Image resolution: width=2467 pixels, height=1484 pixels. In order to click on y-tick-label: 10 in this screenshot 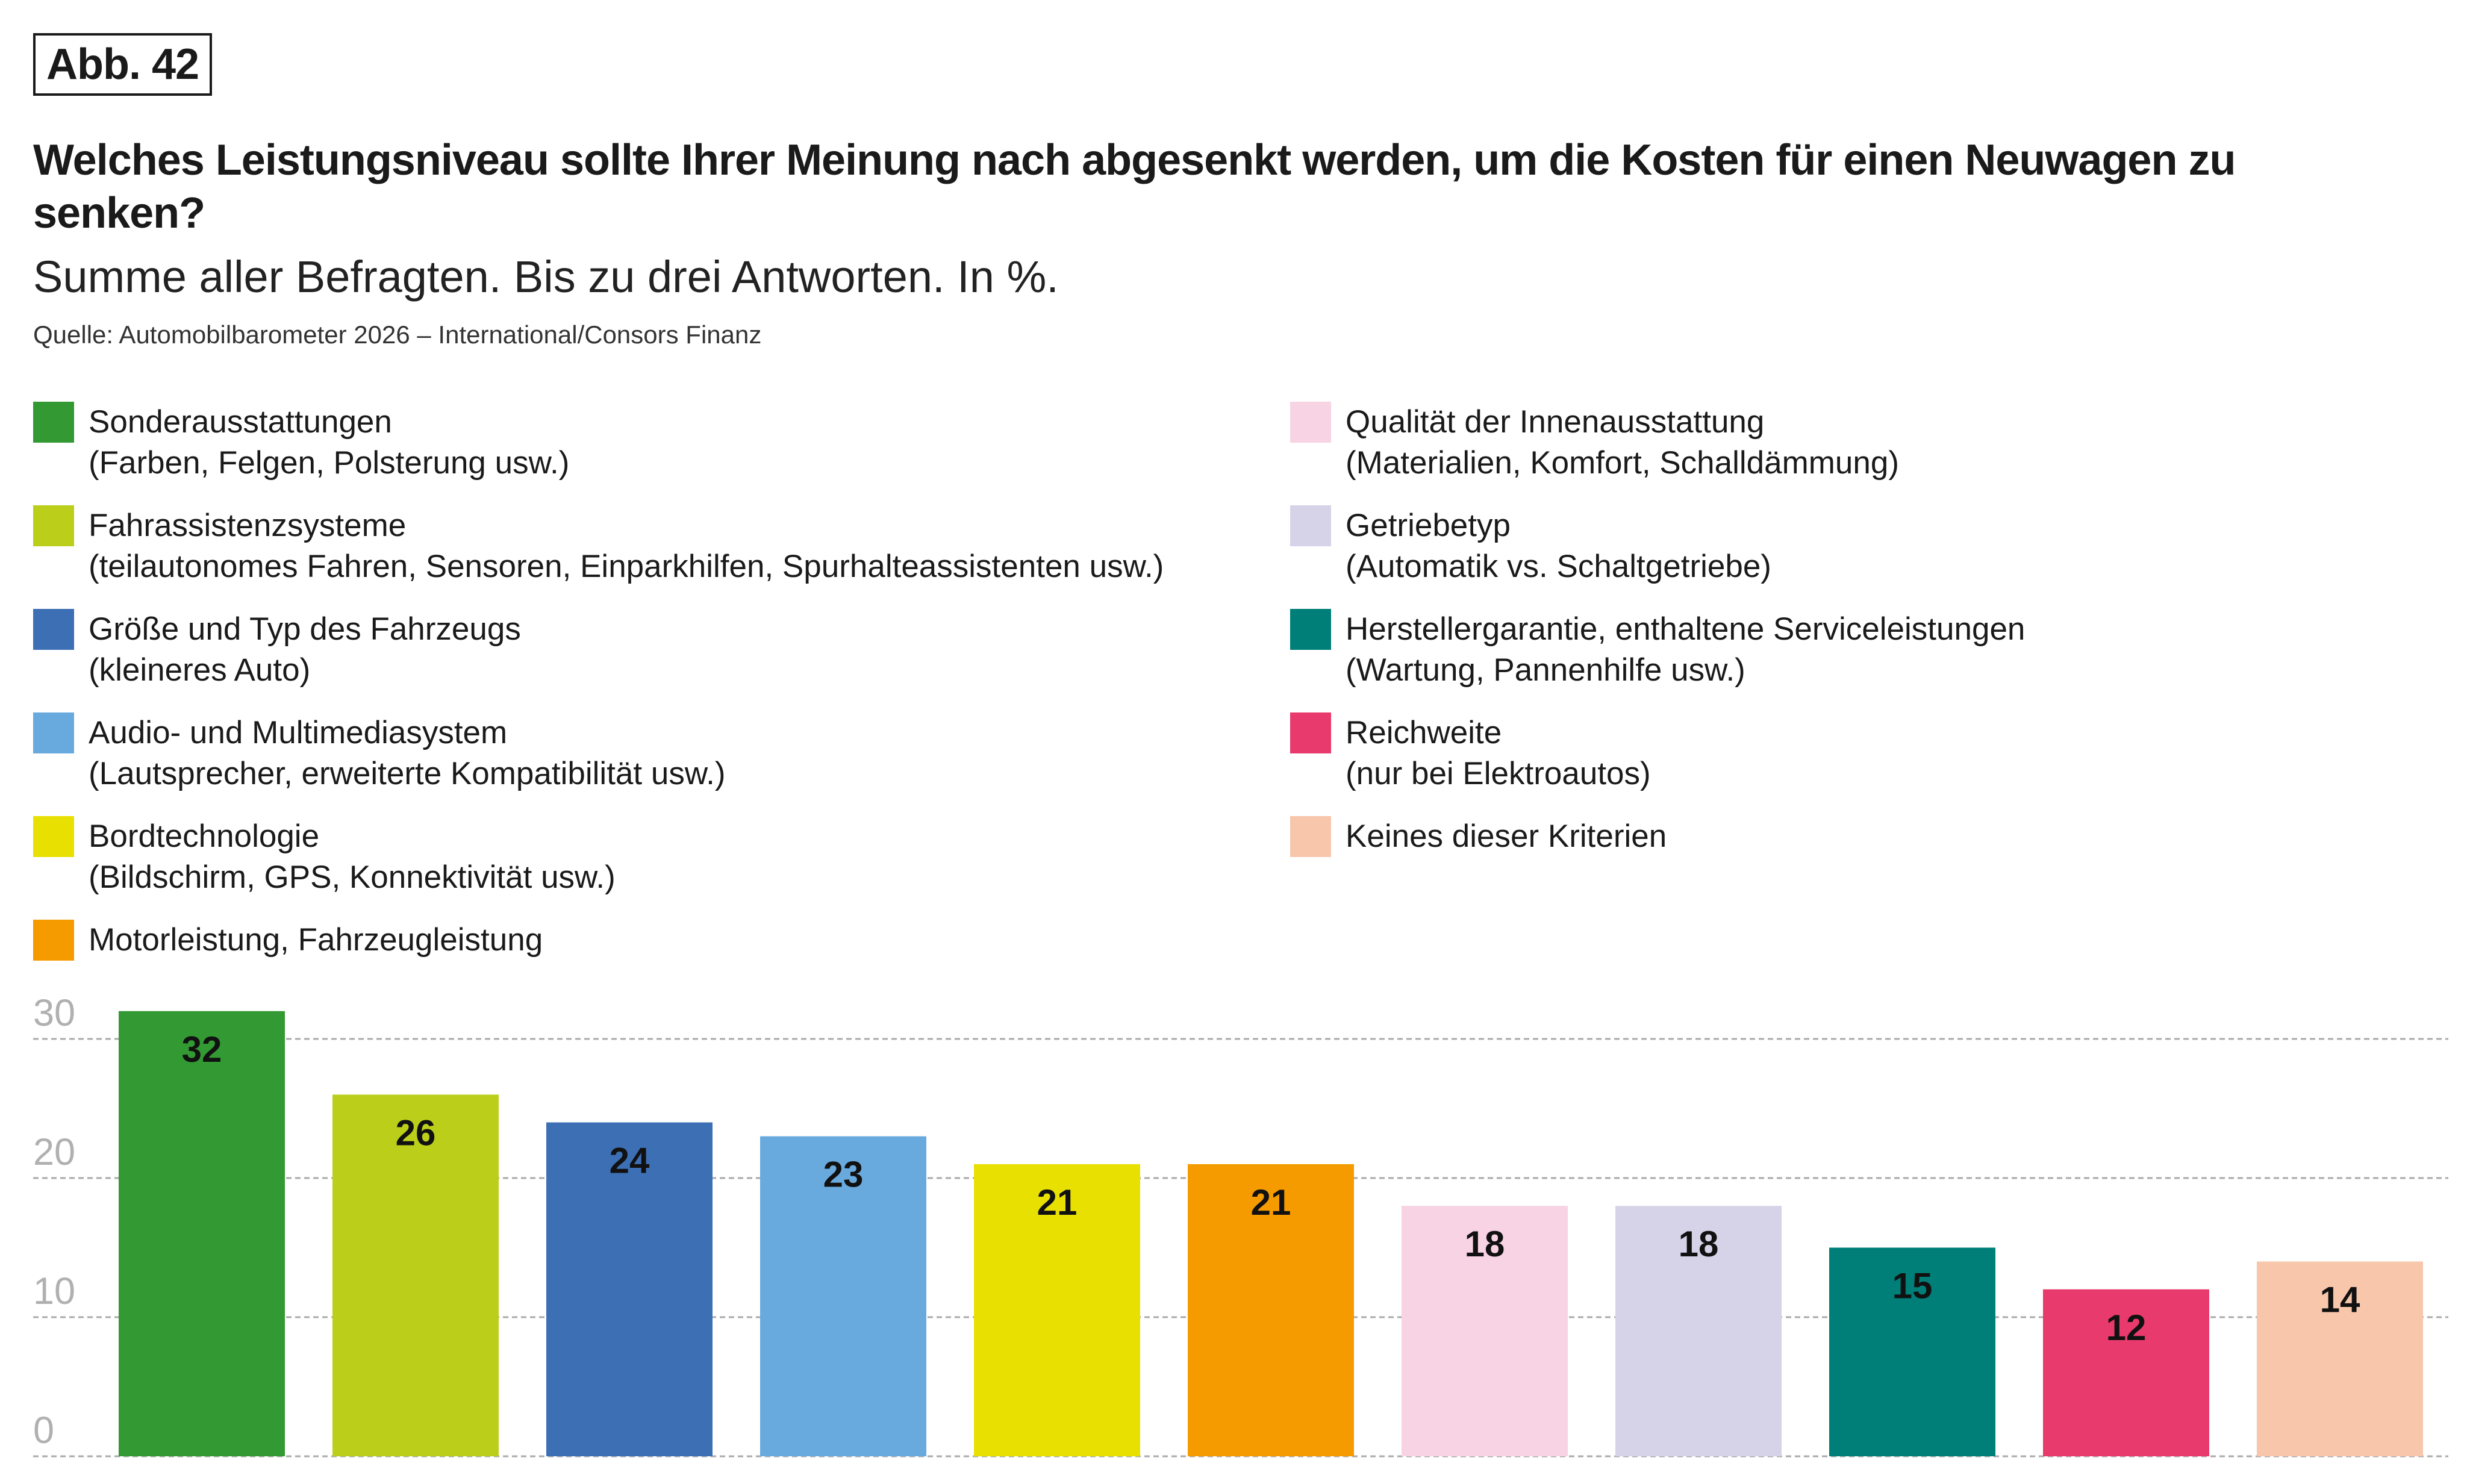, I will do `click(54, 1291)`.